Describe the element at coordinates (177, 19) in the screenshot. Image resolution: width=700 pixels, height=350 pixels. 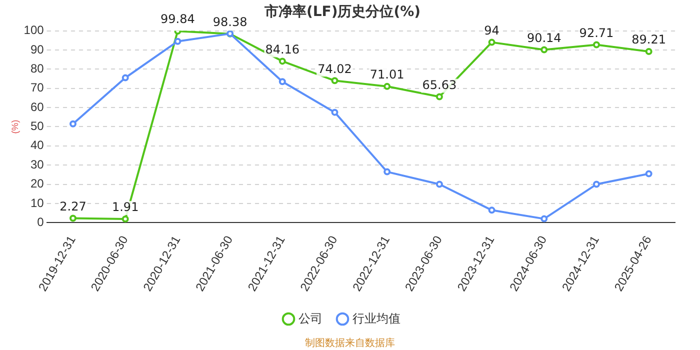
I see `data-label: 99.84` at that location.